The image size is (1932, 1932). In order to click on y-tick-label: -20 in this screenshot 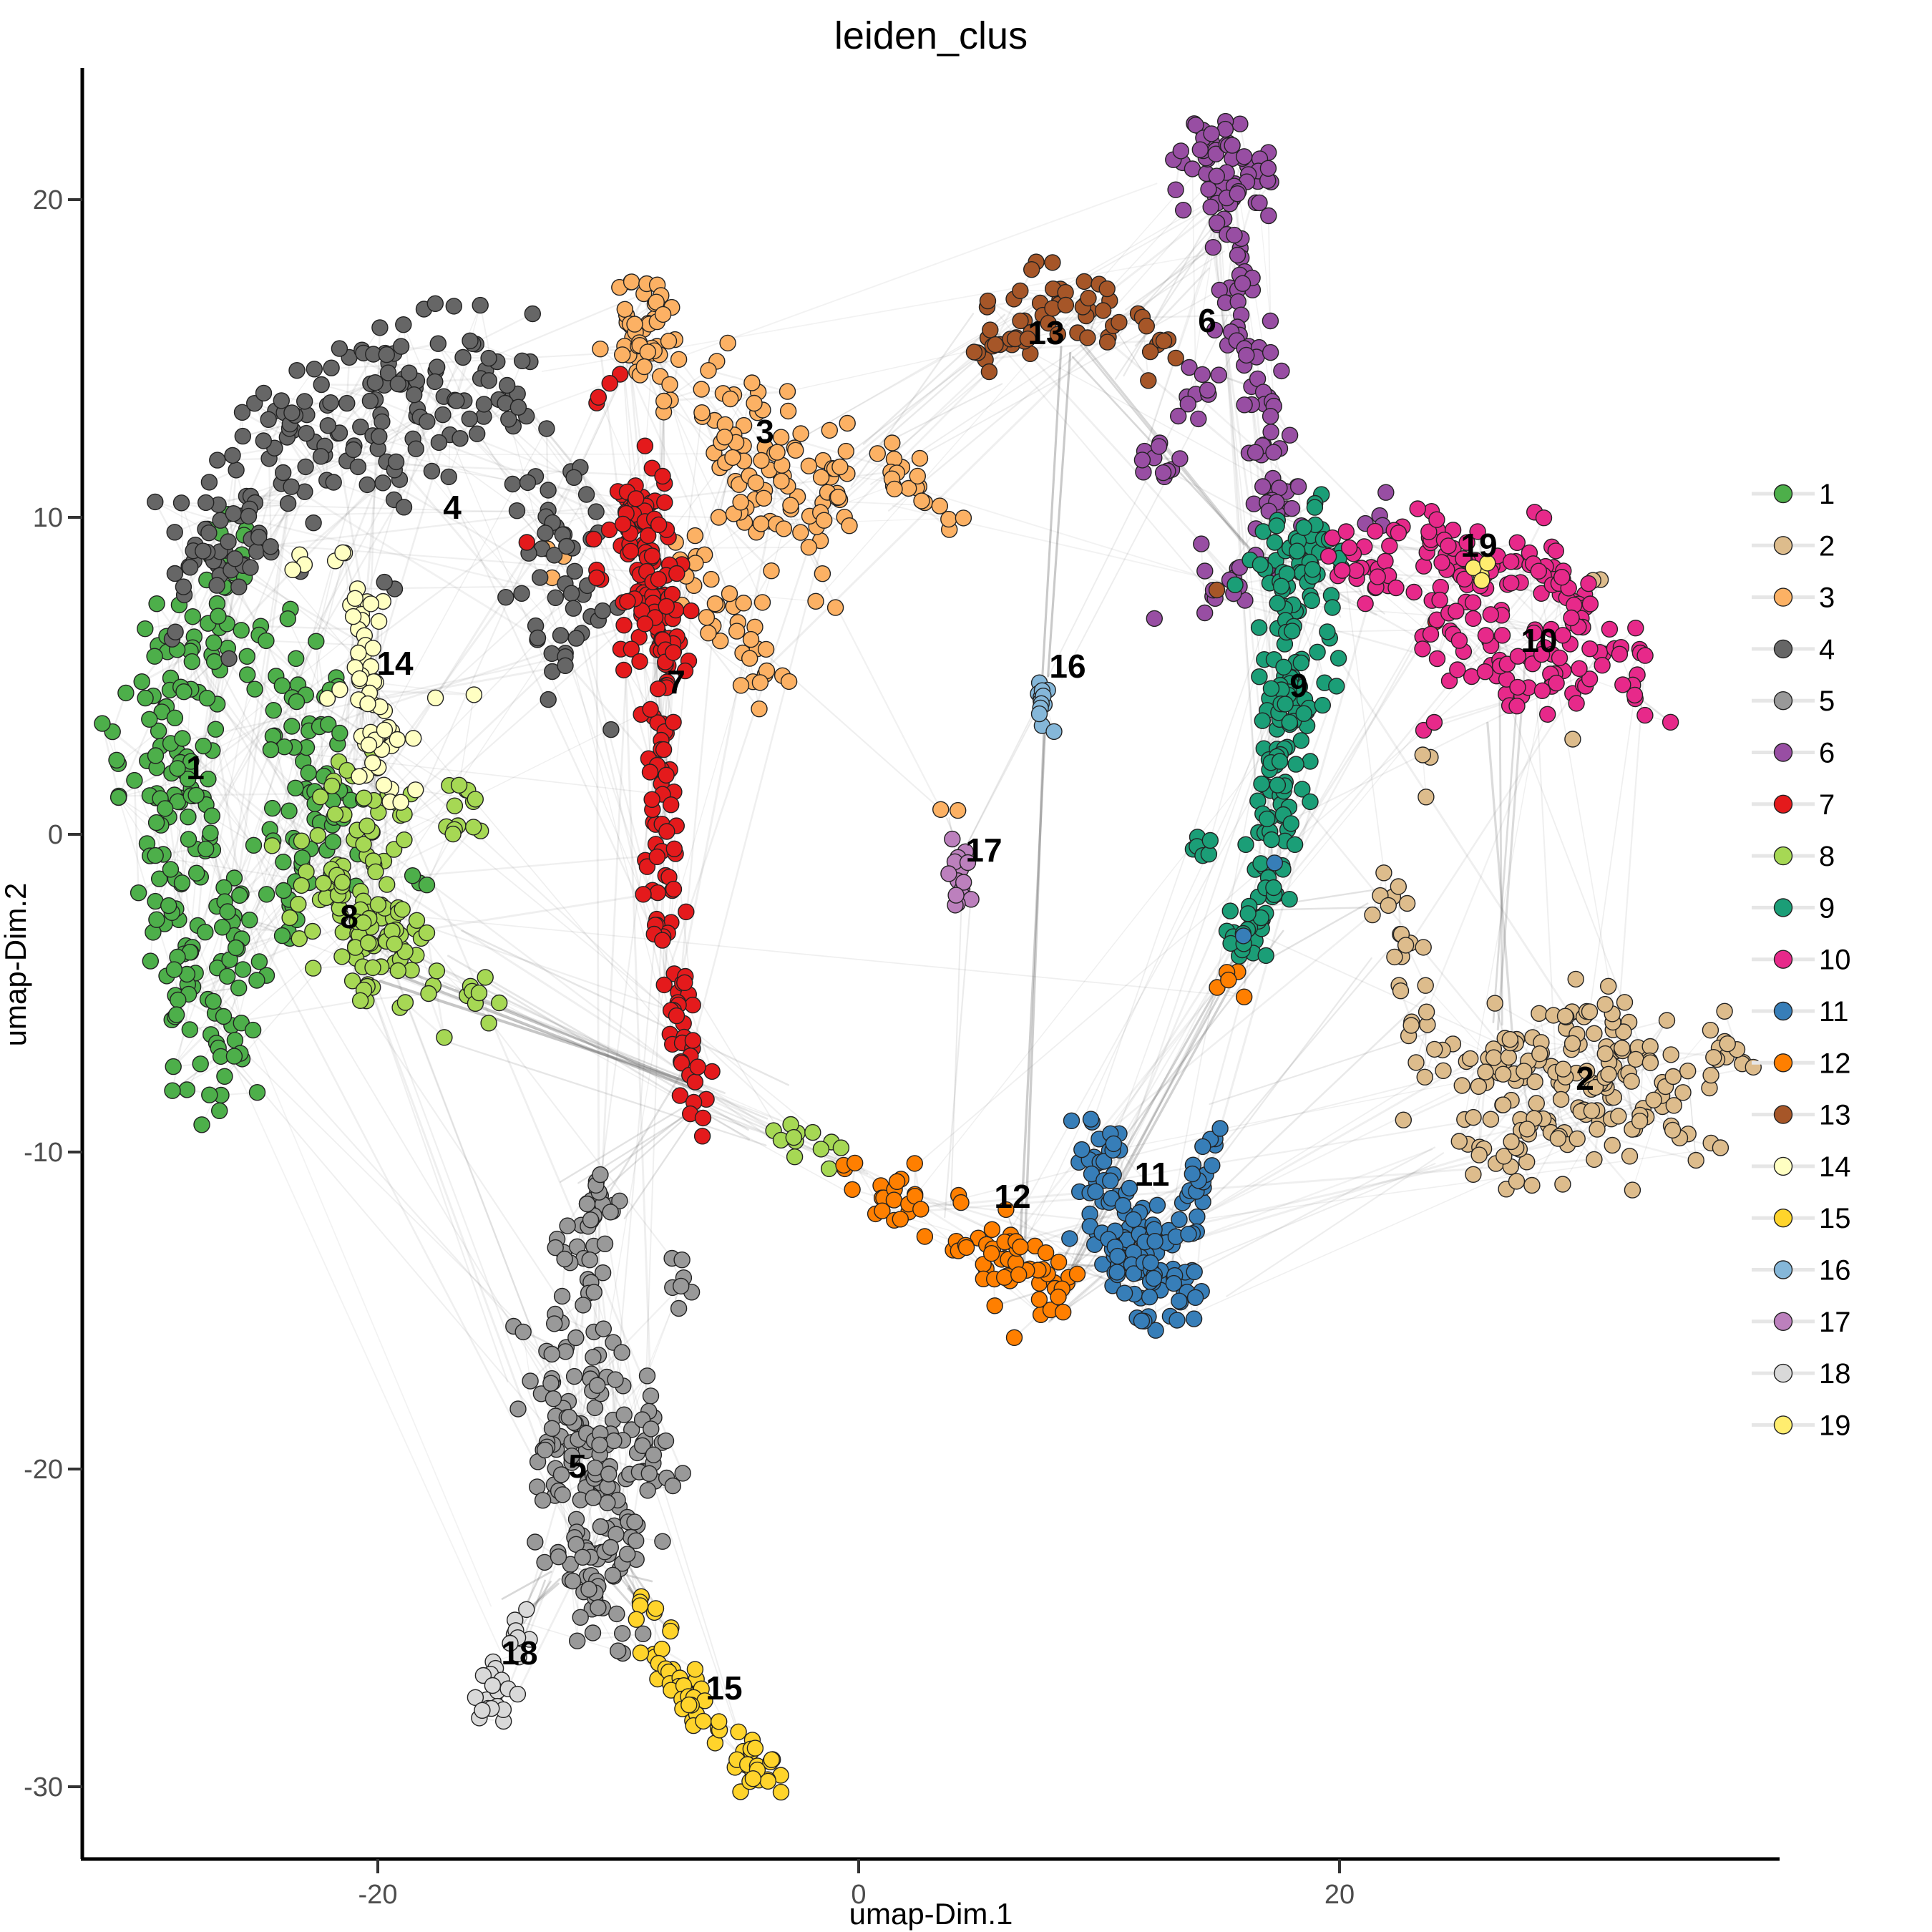, I will do `click(43, 1470)`.